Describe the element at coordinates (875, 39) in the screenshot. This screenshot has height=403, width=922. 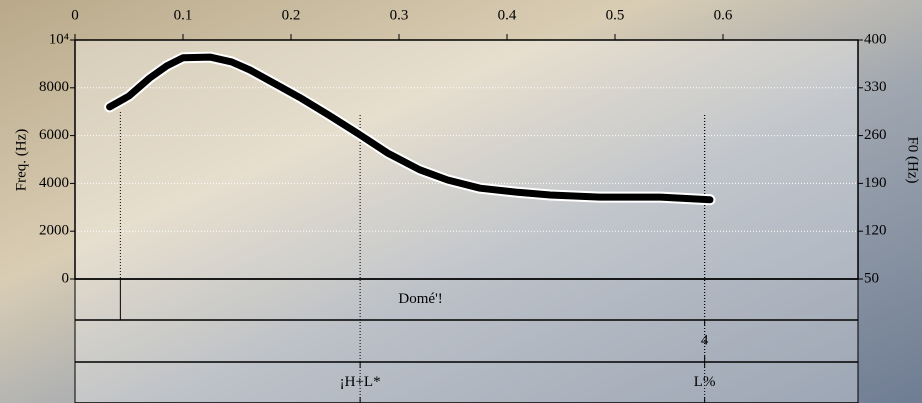
I see `y2-tick-label: 400` at that location.